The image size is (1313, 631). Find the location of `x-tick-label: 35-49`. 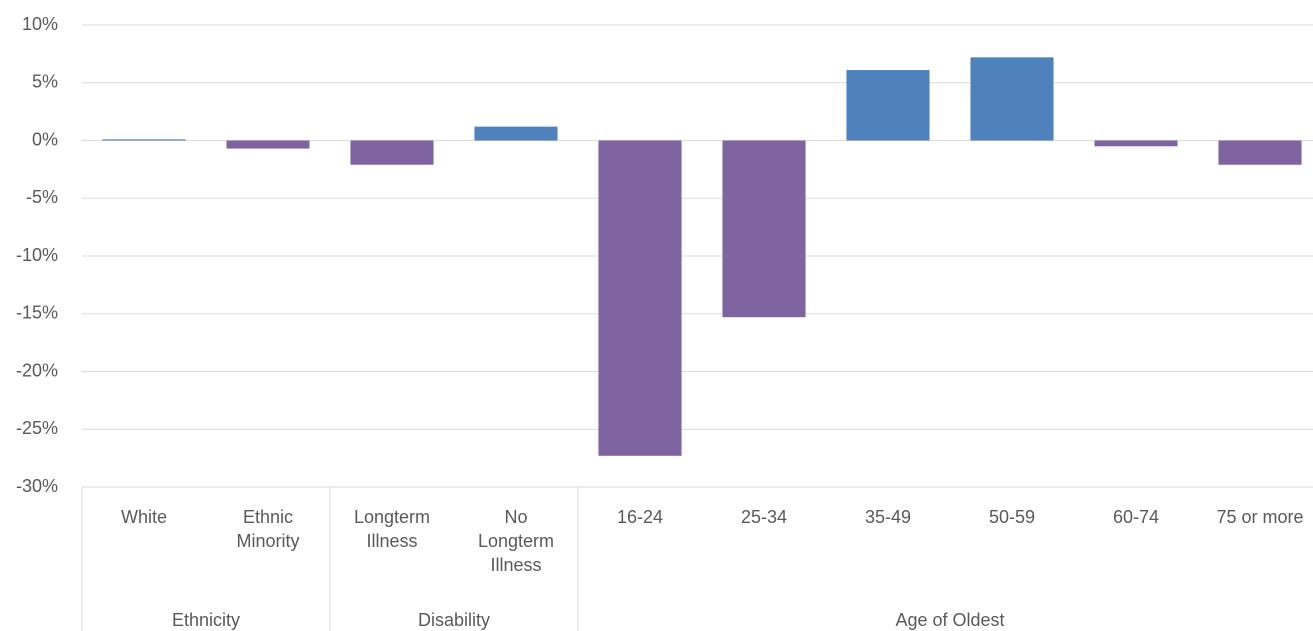

x-tick-label: 35-49 is located at coordinates (888, 517).